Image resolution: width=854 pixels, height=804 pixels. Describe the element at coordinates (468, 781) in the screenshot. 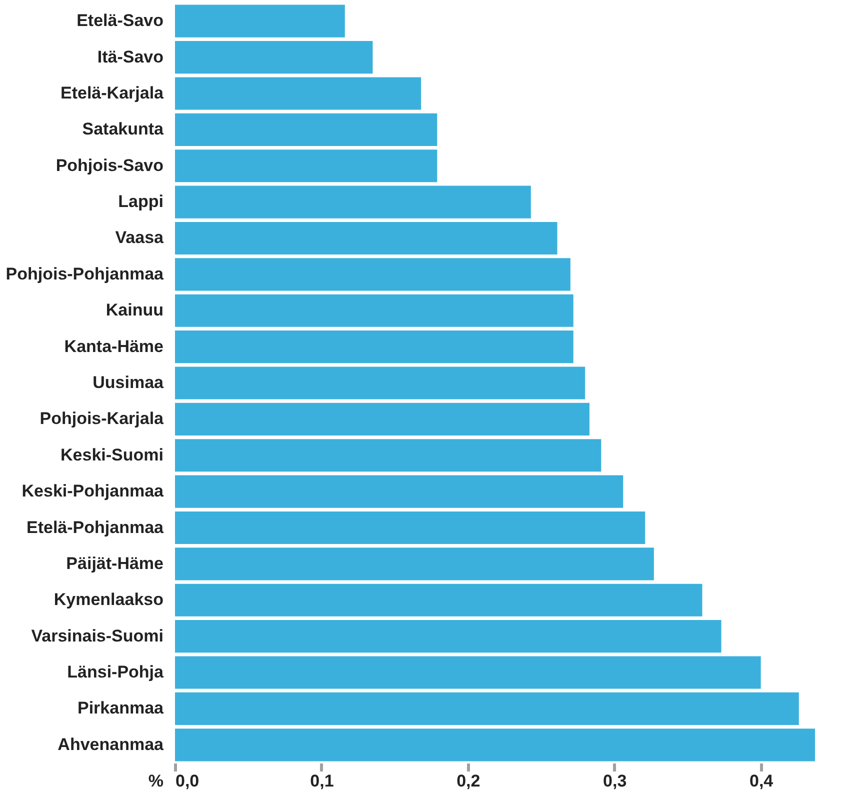

I see `x-tick-label: 0,2` at that location.